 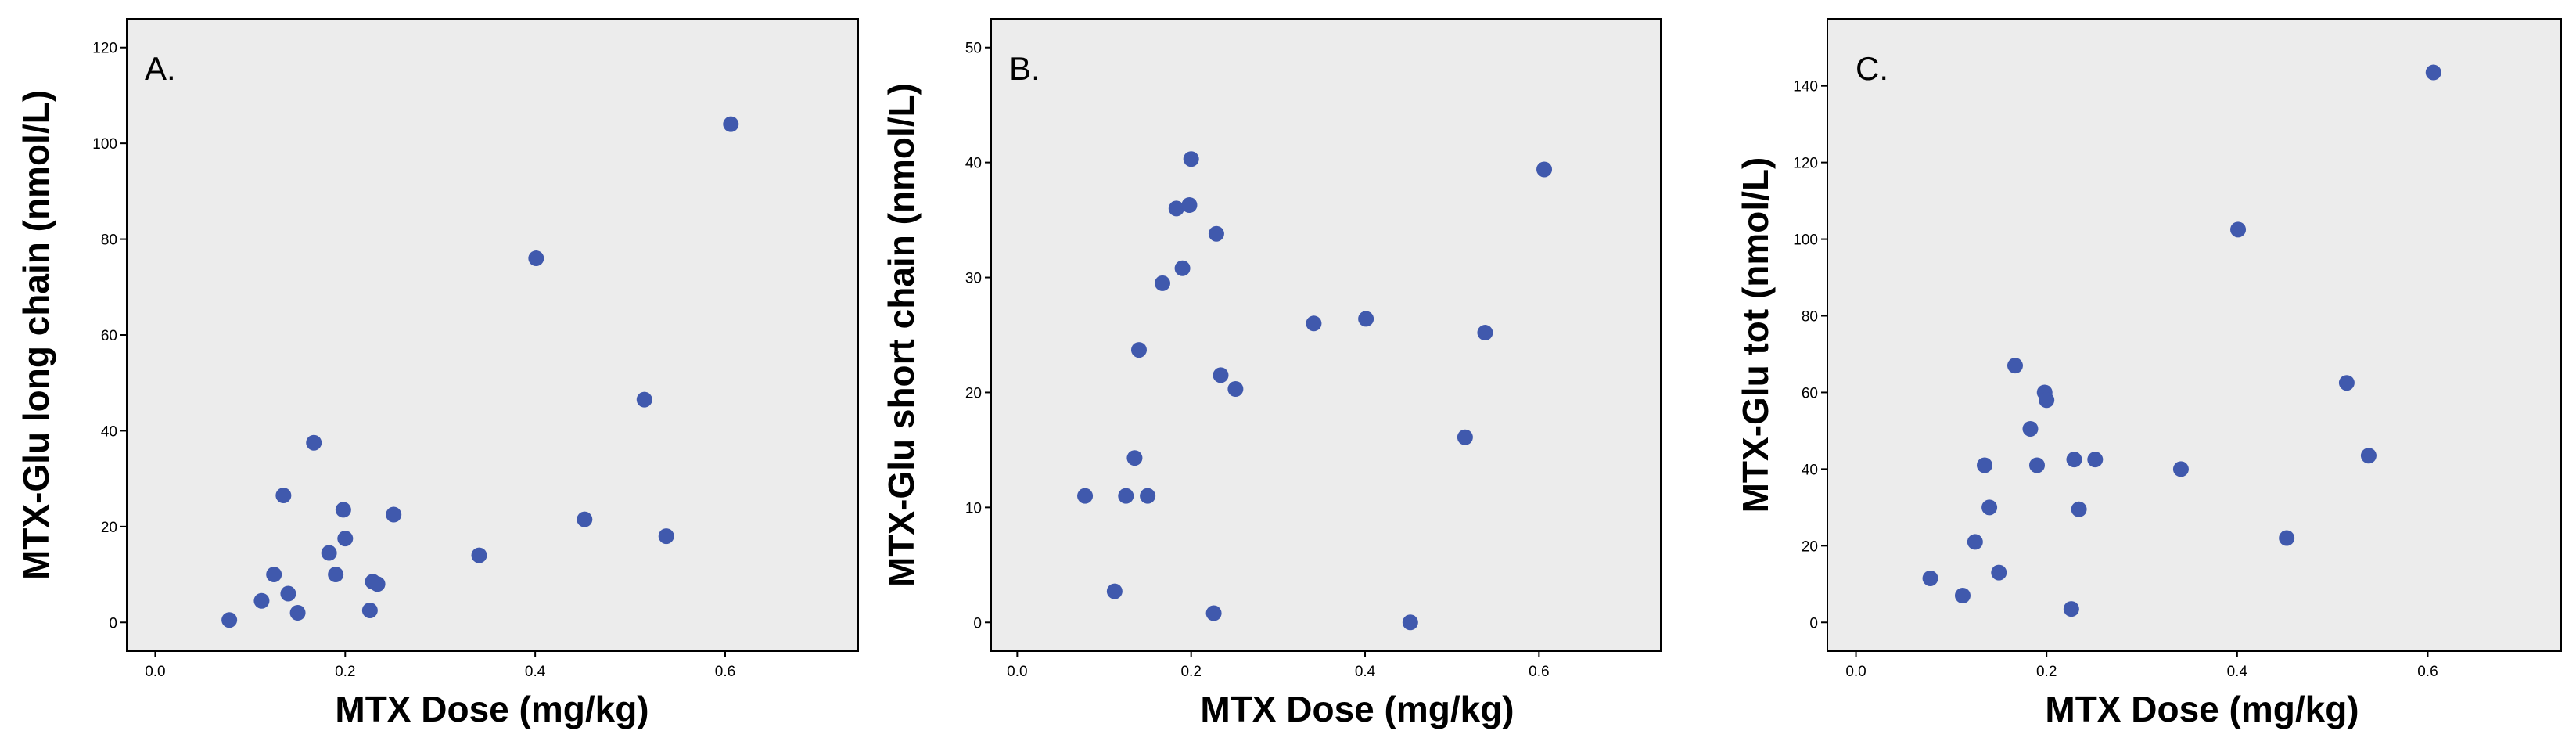 I want to click on y-tick-label: 140, so click(x=1806, y=87).